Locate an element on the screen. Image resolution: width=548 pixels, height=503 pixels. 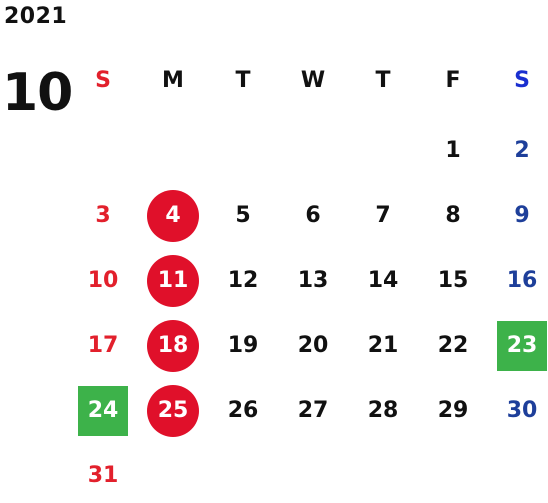
calendar-day-15: 15 is located at coordinates (453, 280).